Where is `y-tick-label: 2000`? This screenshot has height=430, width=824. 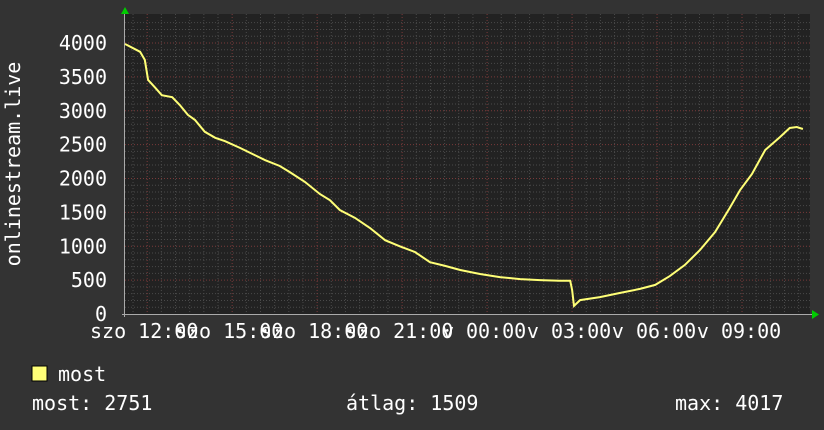 y-tick-label: 2000 is located at coordinates (83, 179).